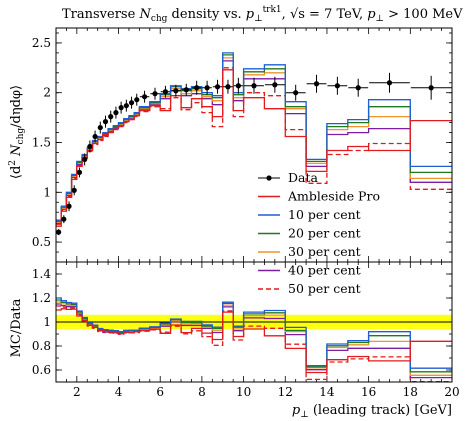 This screenshot has width=467, height=421. Describe the element at coordinates (451, 392) in the screenshot. I see `x-tick-label: 20` at that location.